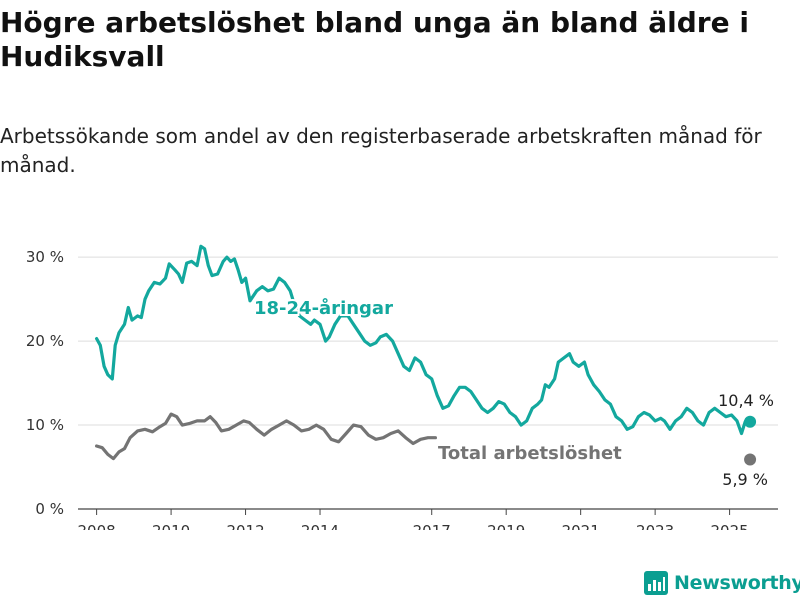 The width and height of the screenshot is (800, 600). I want to click on newsworthy-logo-icon, so click(656, 583).